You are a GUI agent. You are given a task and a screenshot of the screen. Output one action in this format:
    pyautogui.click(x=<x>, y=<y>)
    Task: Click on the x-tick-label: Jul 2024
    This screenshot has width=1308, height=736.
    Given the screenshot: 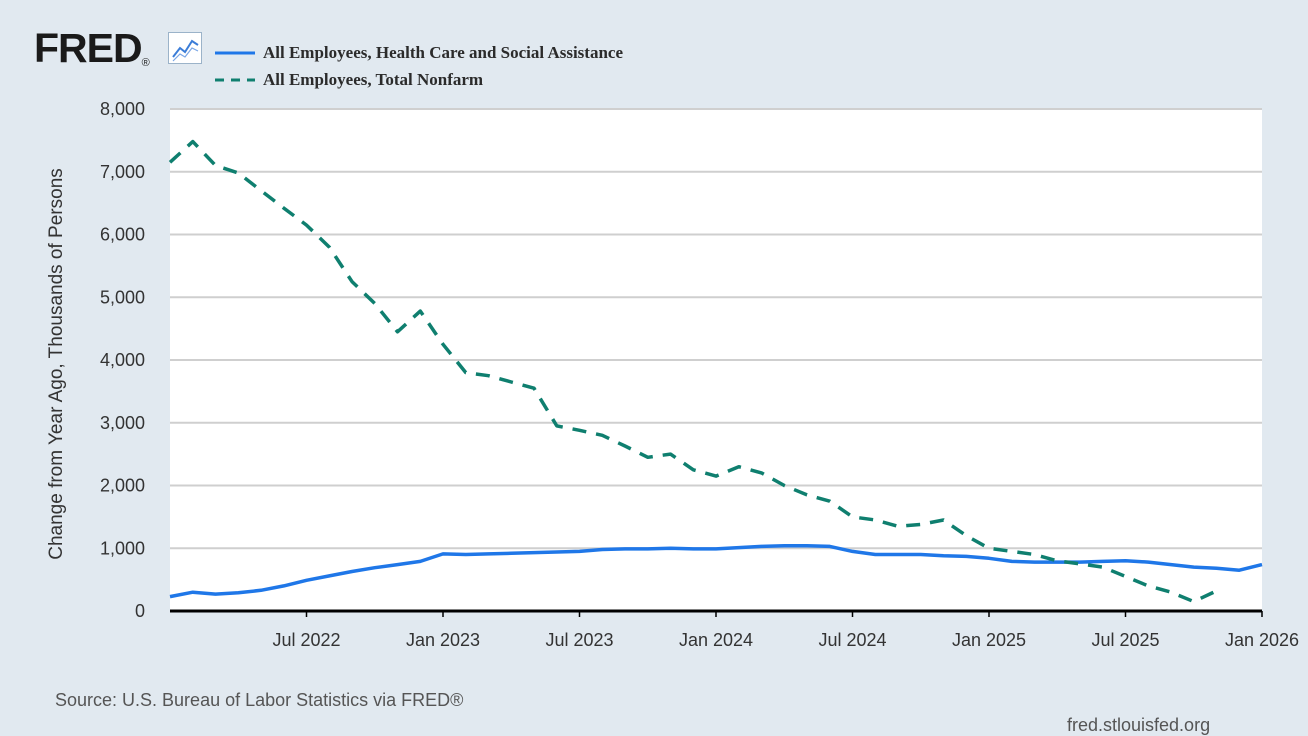 What is the action you would take?
    pyautogui.click(x=852, y=640)
    